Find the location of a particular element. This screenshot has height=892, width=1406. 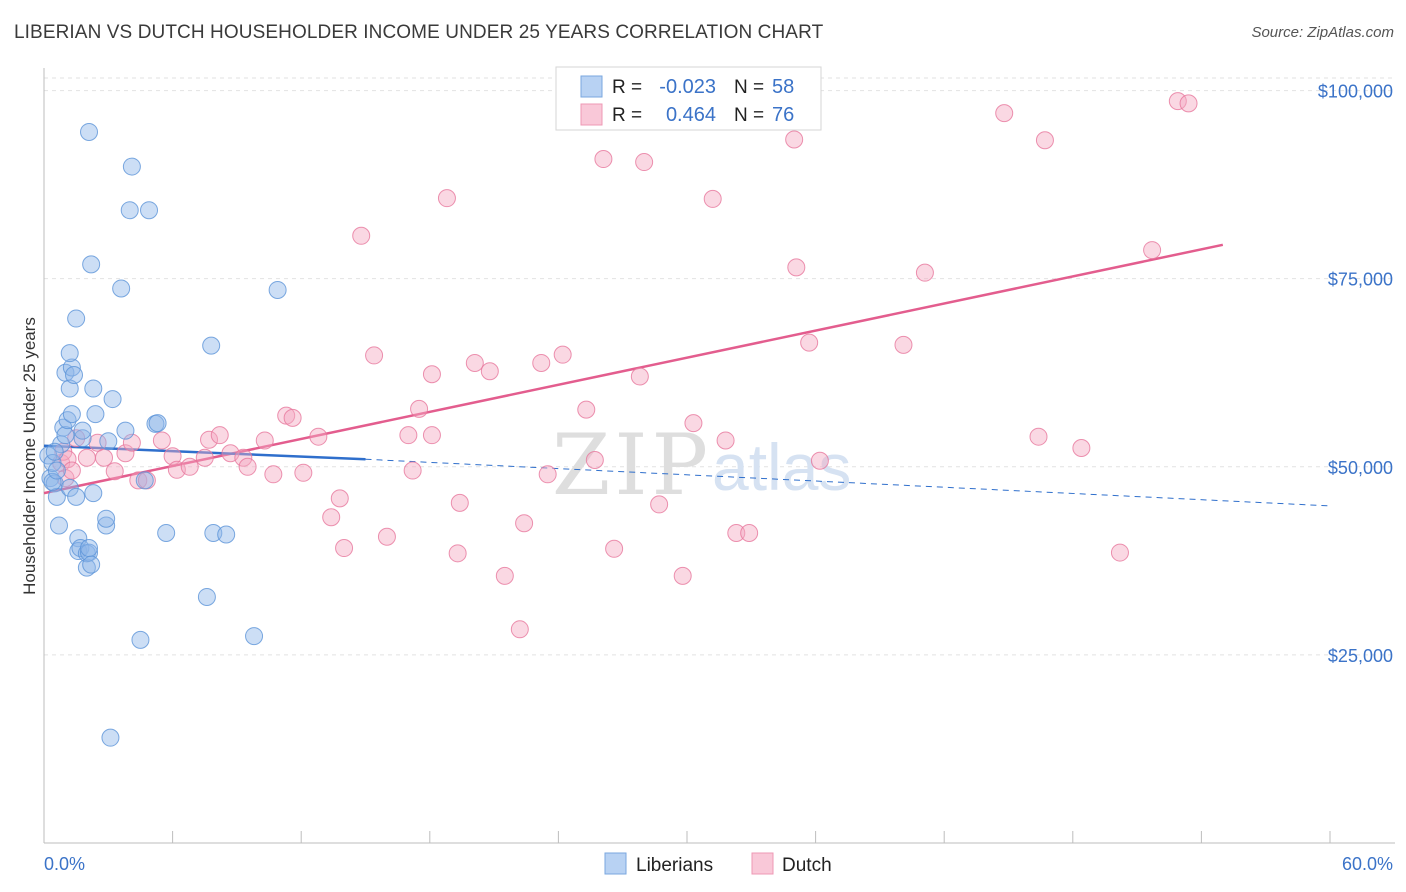

watermark: ZIP atlas is located at coordinates (701, 465).